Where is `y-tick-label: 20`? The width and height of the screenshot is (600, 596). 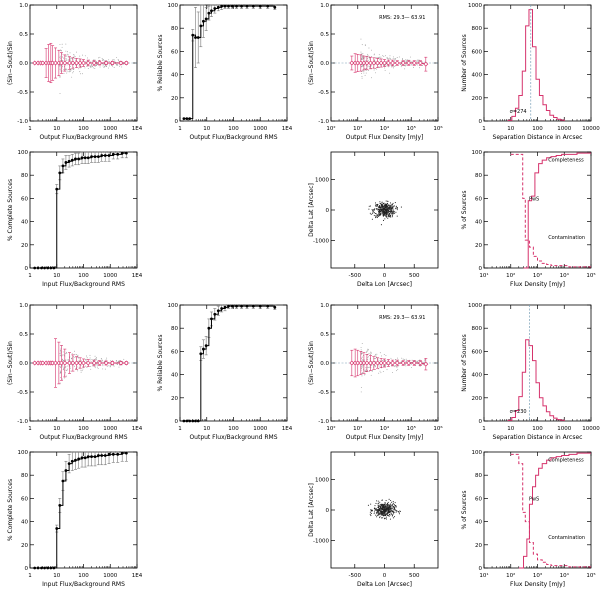 y-tick-label: 20 is located at coordinates (174, 399).